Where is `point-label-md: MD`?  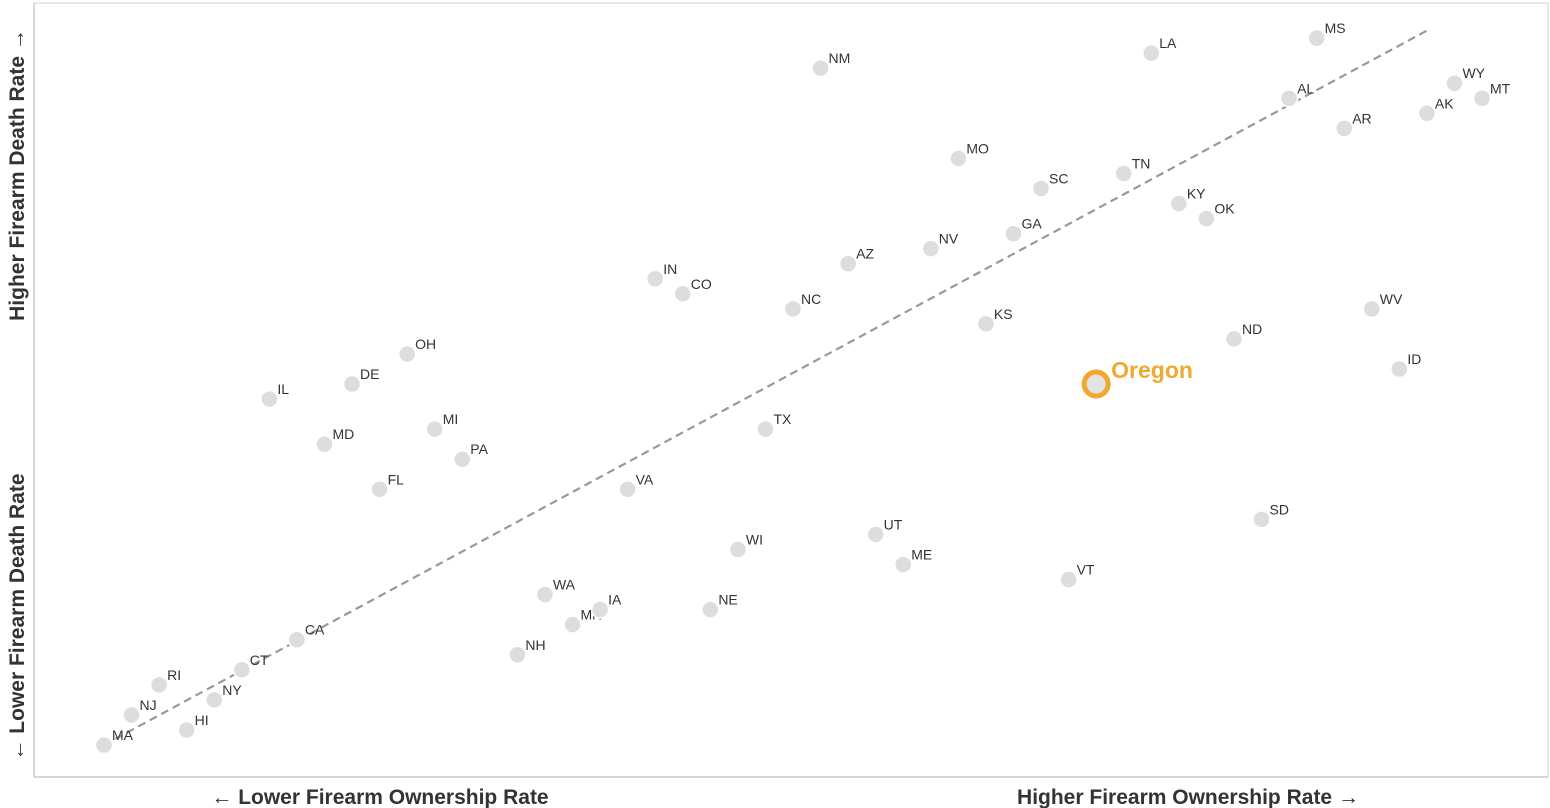
point-label-md: MD is located at coordinates (343, 434).